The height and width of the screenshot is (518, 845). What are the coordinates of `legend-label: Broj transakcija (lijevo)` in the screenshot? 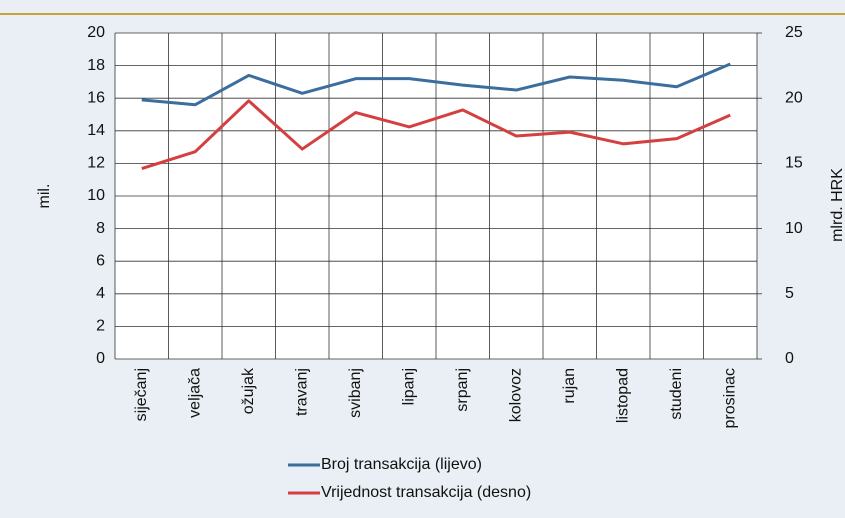 It's located at (401, 464).